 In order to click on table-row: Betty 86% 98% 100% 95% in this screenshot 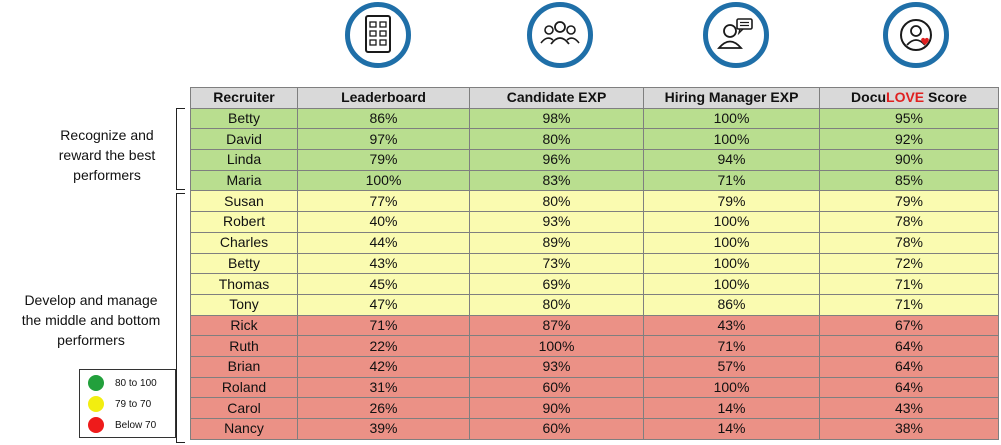, I will do `click(594, 118)`.